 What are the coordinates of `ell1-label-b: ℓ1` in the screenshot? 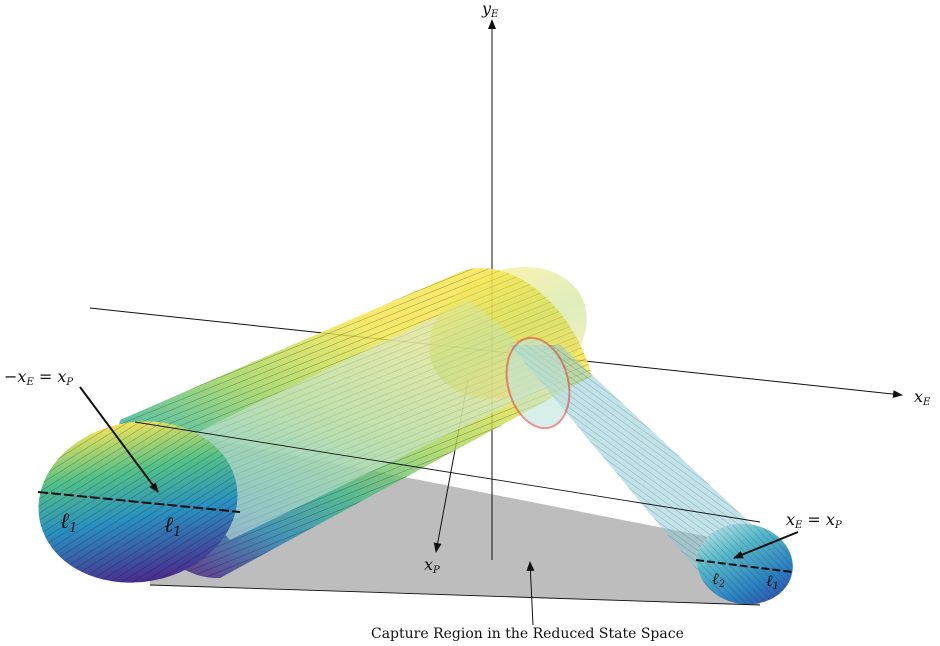 It's located at (172, 526).